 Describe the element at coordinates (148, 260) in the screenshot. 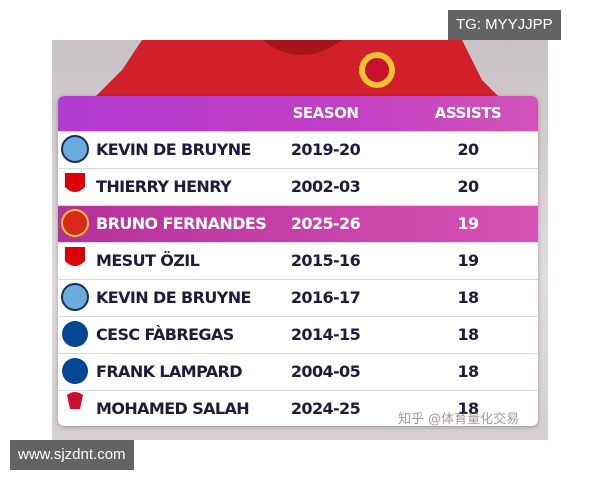

I see `player-name: MESUT ÖZIL` at that location.